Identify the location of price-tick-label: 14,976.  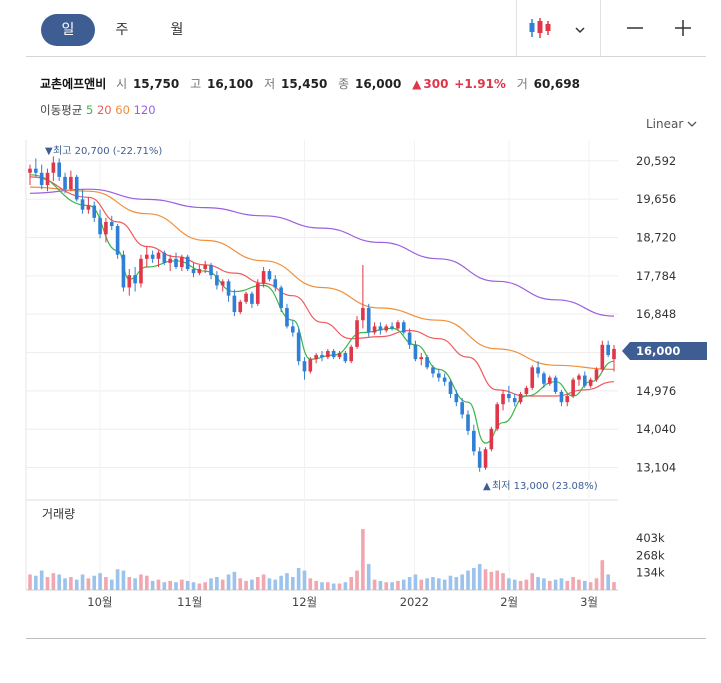
(656, 391).